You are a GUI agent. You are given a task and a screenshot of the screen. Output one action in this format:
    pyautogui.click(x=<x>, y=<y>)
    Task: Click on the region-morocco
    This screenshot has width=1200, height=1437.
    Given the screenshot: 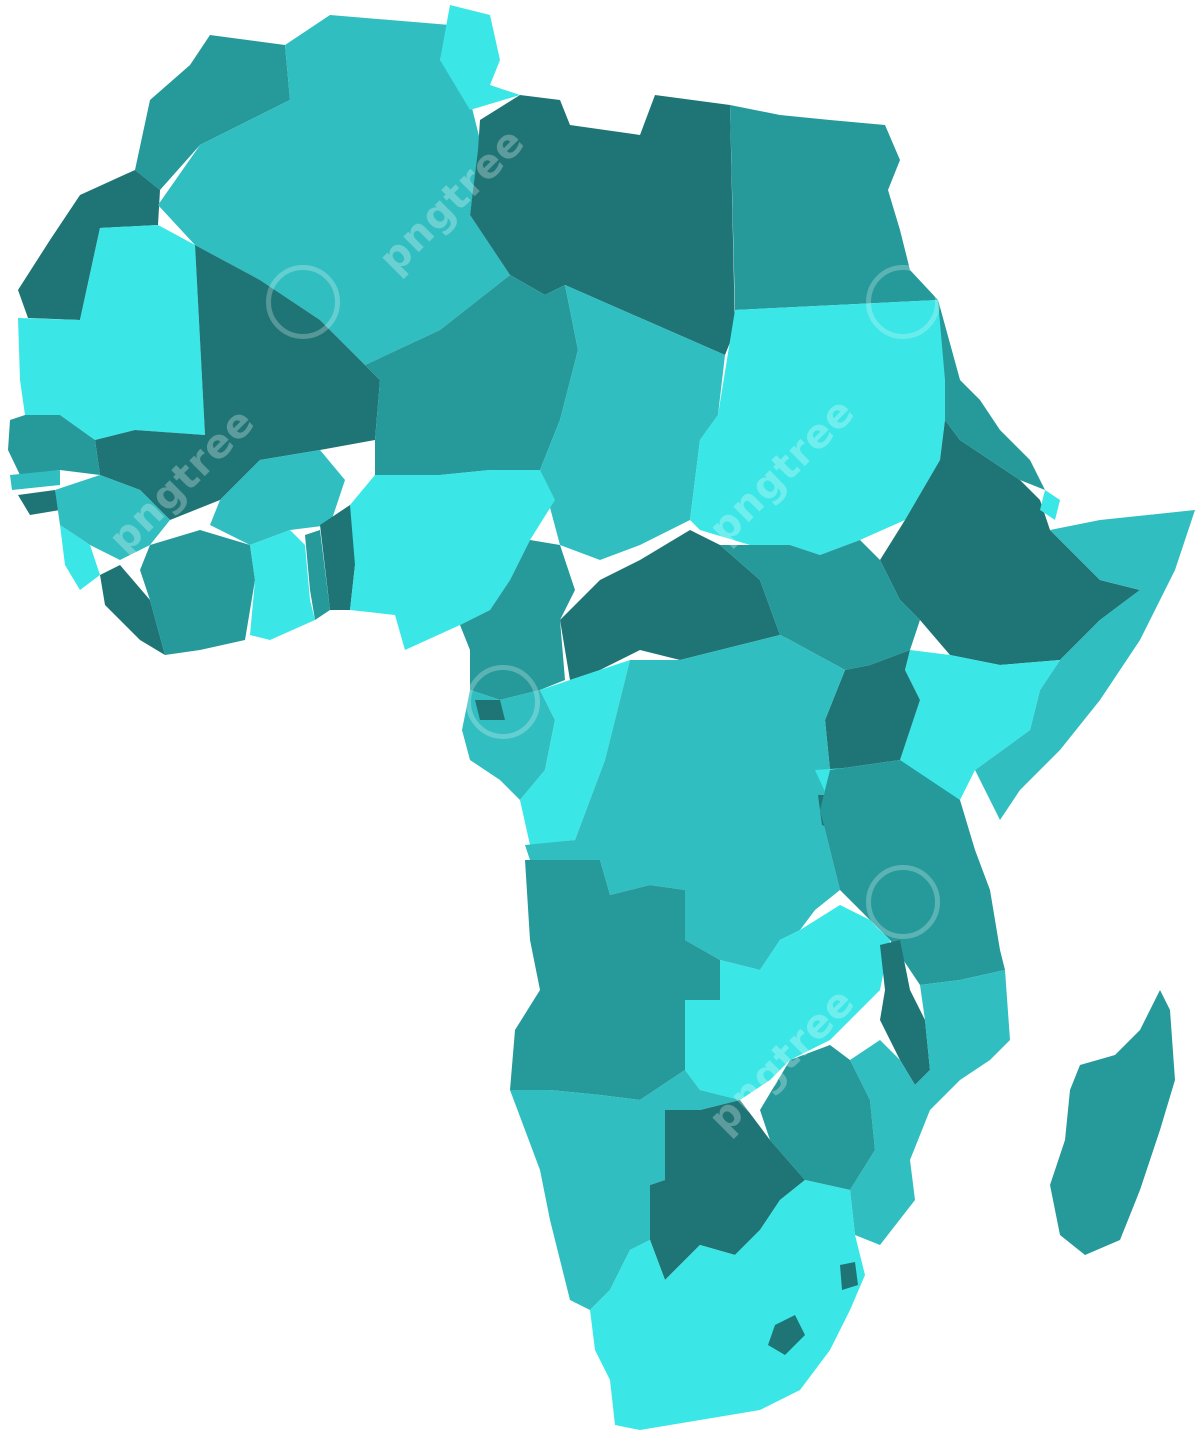 What is the action you would take?
    pyautogui.click(x=212, y=112)
    